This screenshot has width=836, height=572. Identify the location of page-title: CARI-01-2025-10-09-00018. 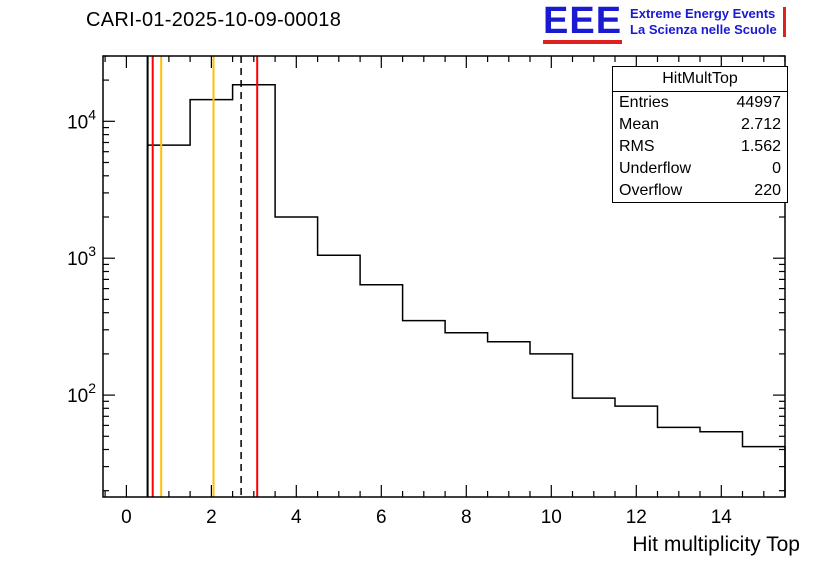
(214, 20).